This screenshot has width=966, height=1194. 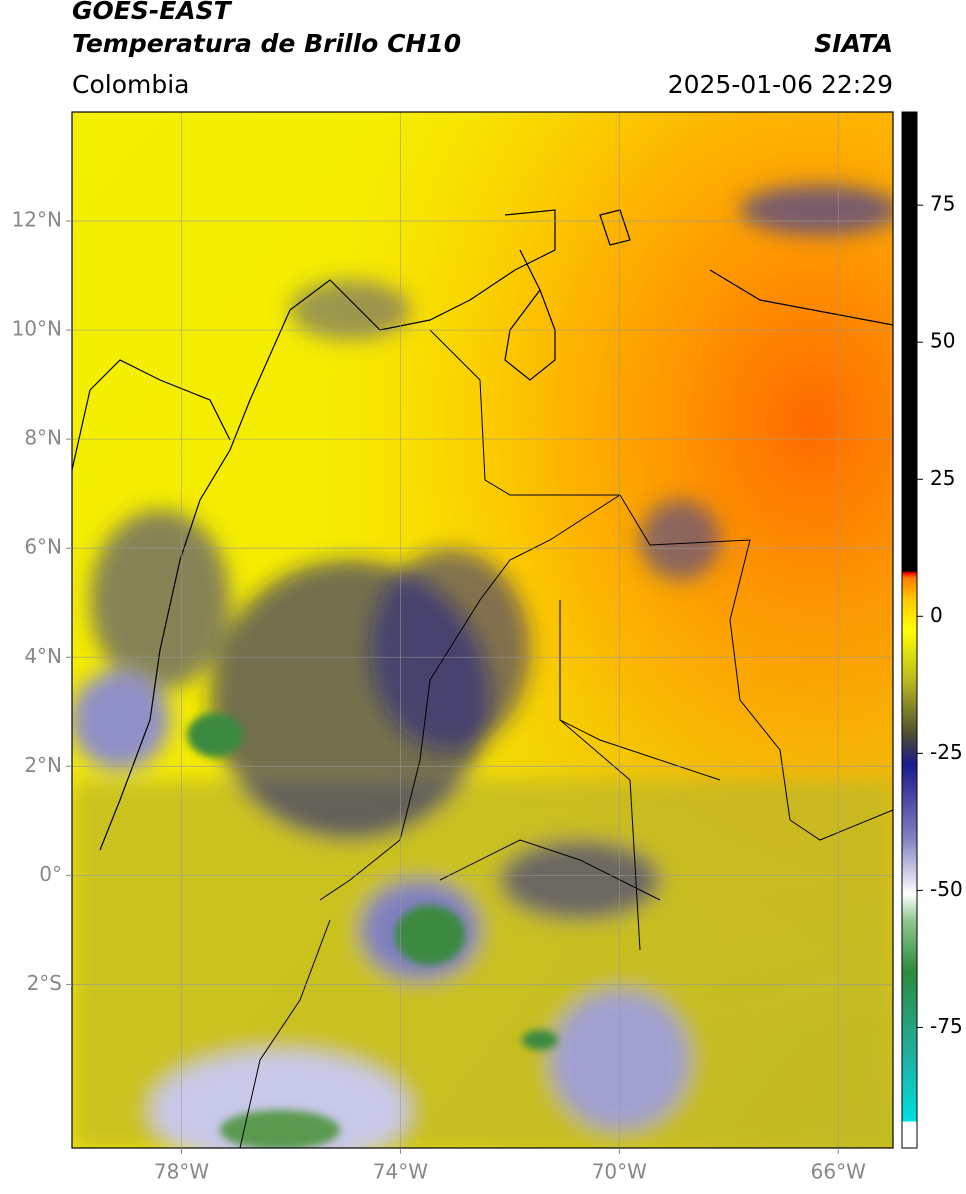 What do you see at coordinates (946, 752) in the screenshot?
I see `colorbar-tick-label: -25` at bounding box center [946, 752].